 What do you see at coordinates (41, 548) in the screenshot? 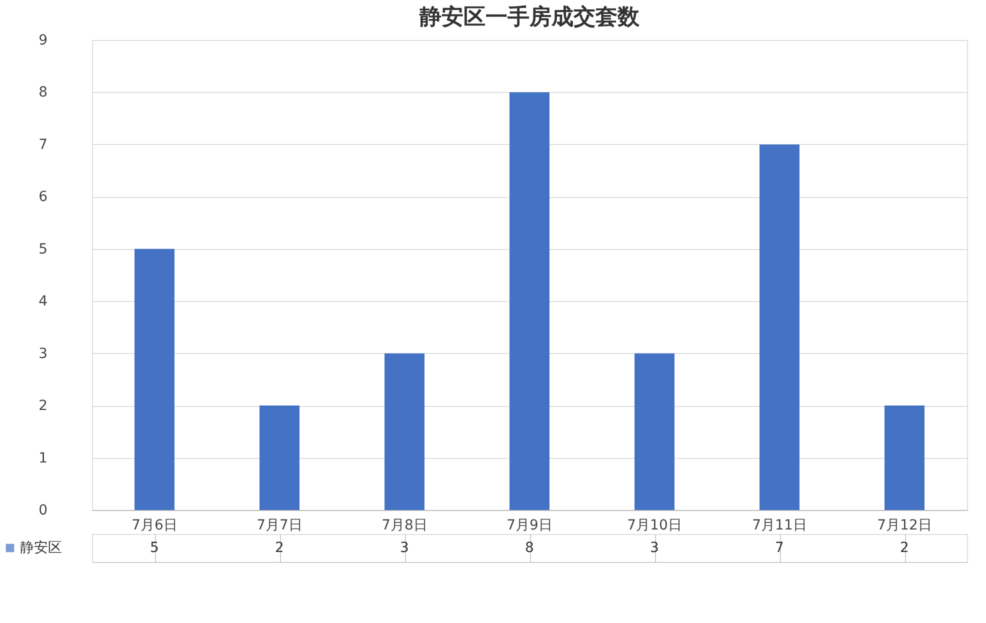
I see `legend-label: 静安区` at bounding box center [41, 548].